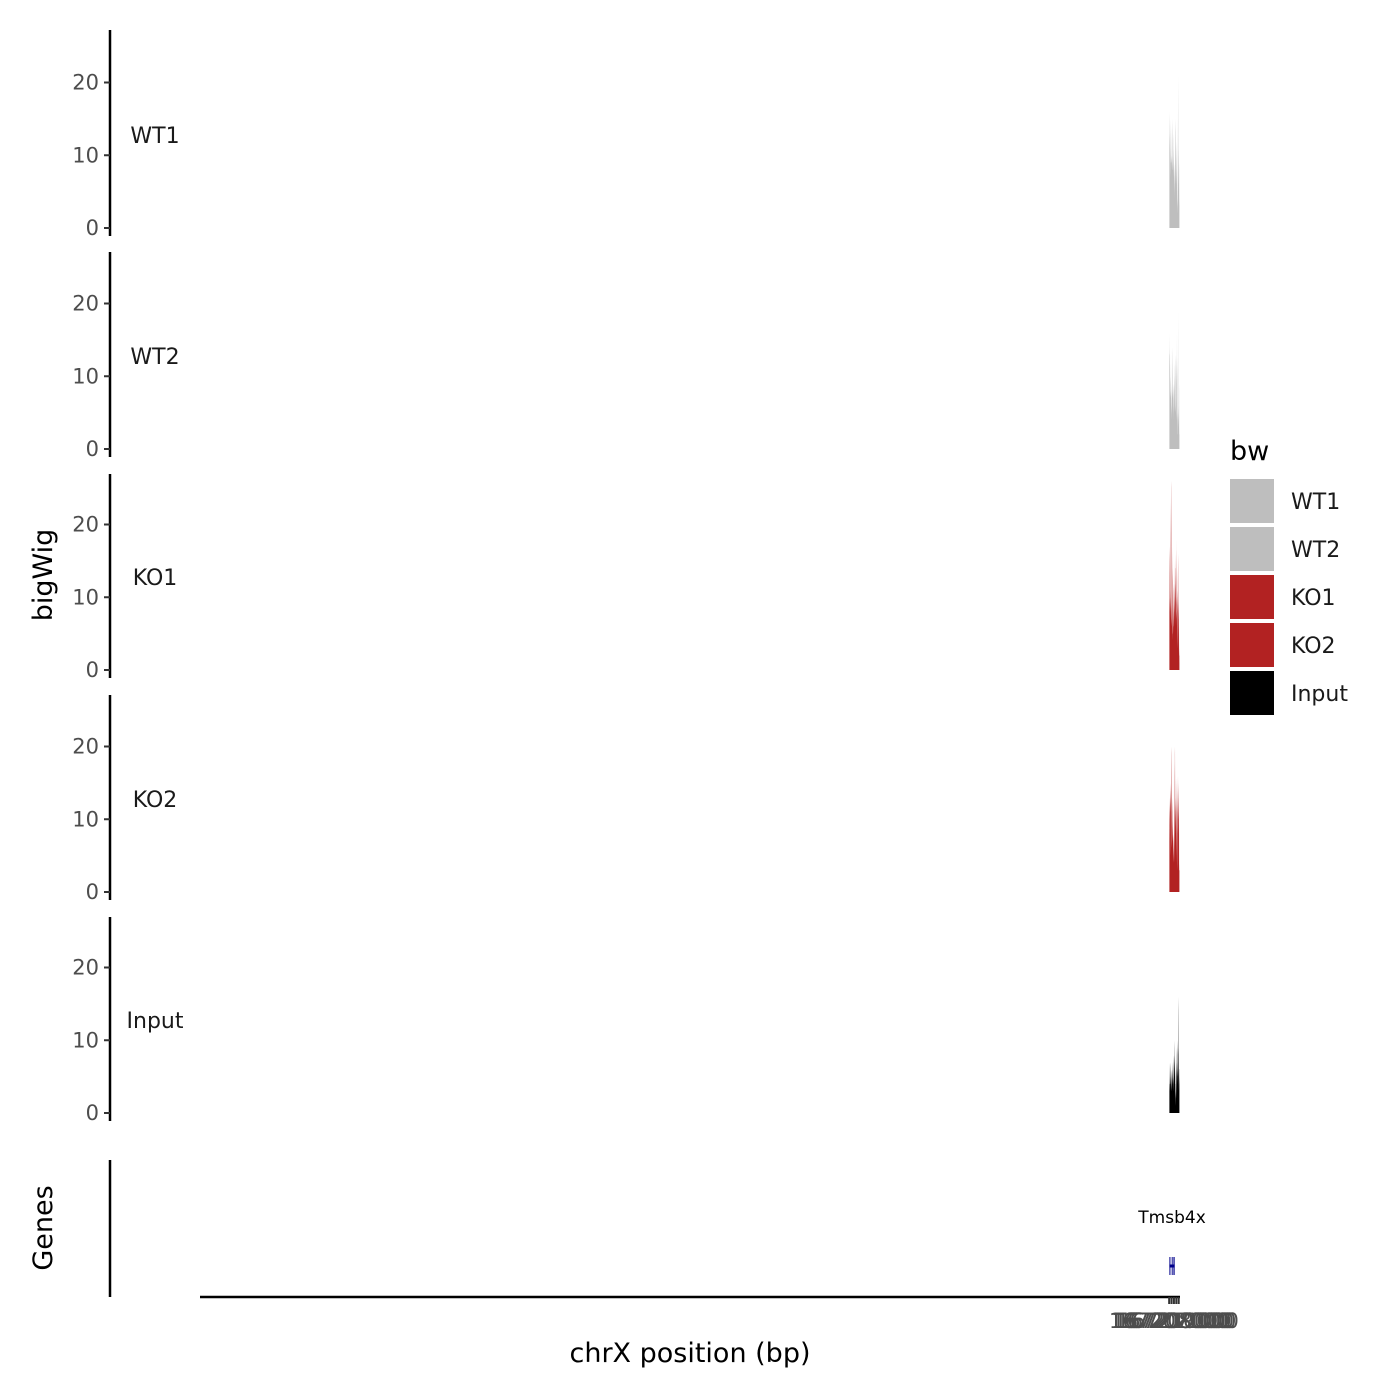  I want to click on legend-key-ko2, so click(1252, 645).